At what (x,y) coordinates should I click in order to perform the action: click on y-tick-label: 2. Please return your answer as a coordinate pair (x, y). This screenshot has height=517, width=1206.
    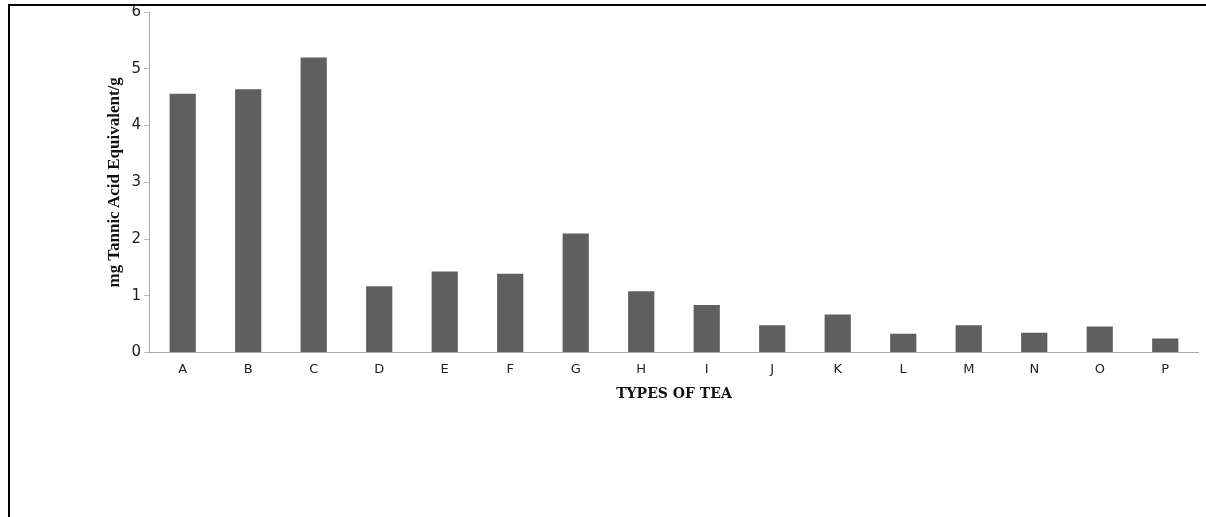
    Looking at the image, I should click on (136, 237).